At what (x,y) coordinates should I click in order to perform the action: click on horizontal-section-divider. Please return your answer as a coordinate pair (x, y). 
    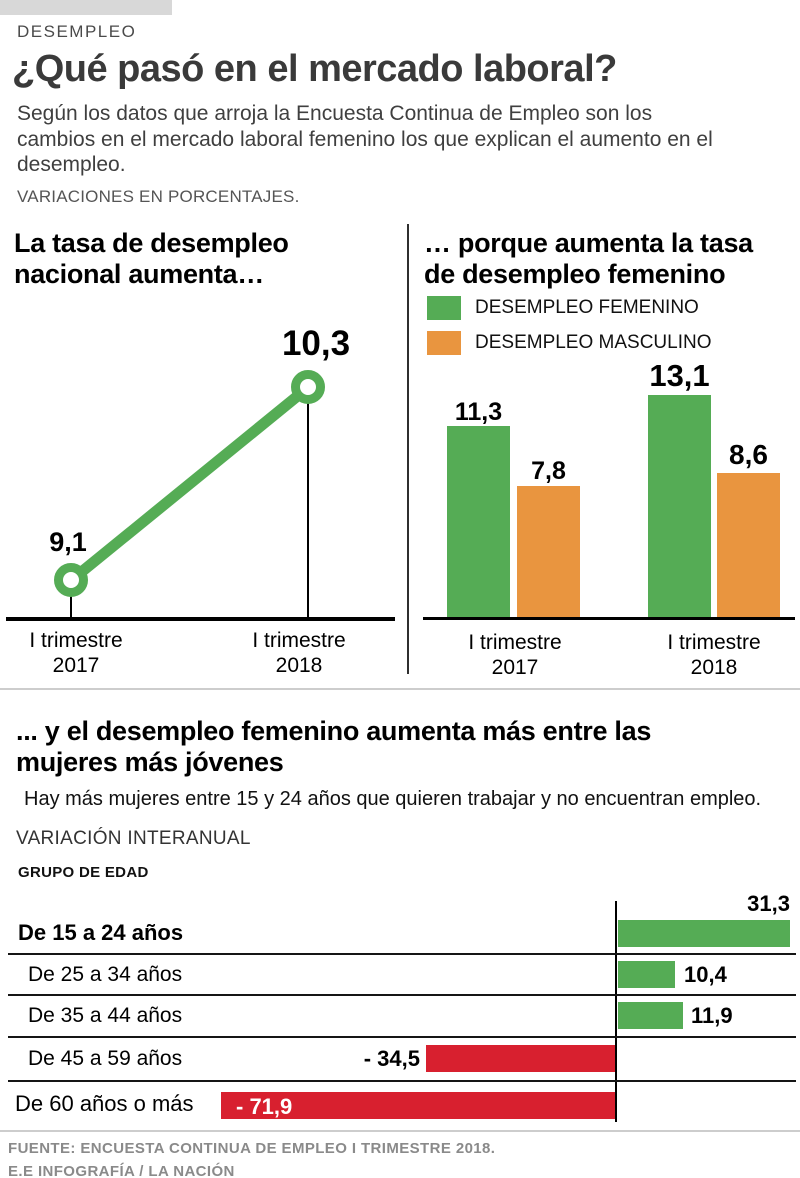
    Looking at the image, I should click on (400, 689).